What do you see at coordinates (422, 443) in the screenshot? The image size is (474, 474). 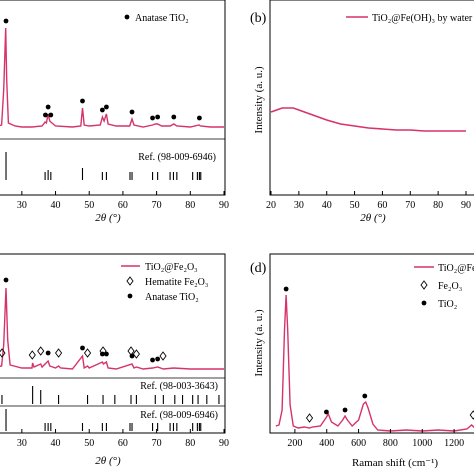 I see `panel-d-x-tick-label: 1000` at bounding box center [422, 443].